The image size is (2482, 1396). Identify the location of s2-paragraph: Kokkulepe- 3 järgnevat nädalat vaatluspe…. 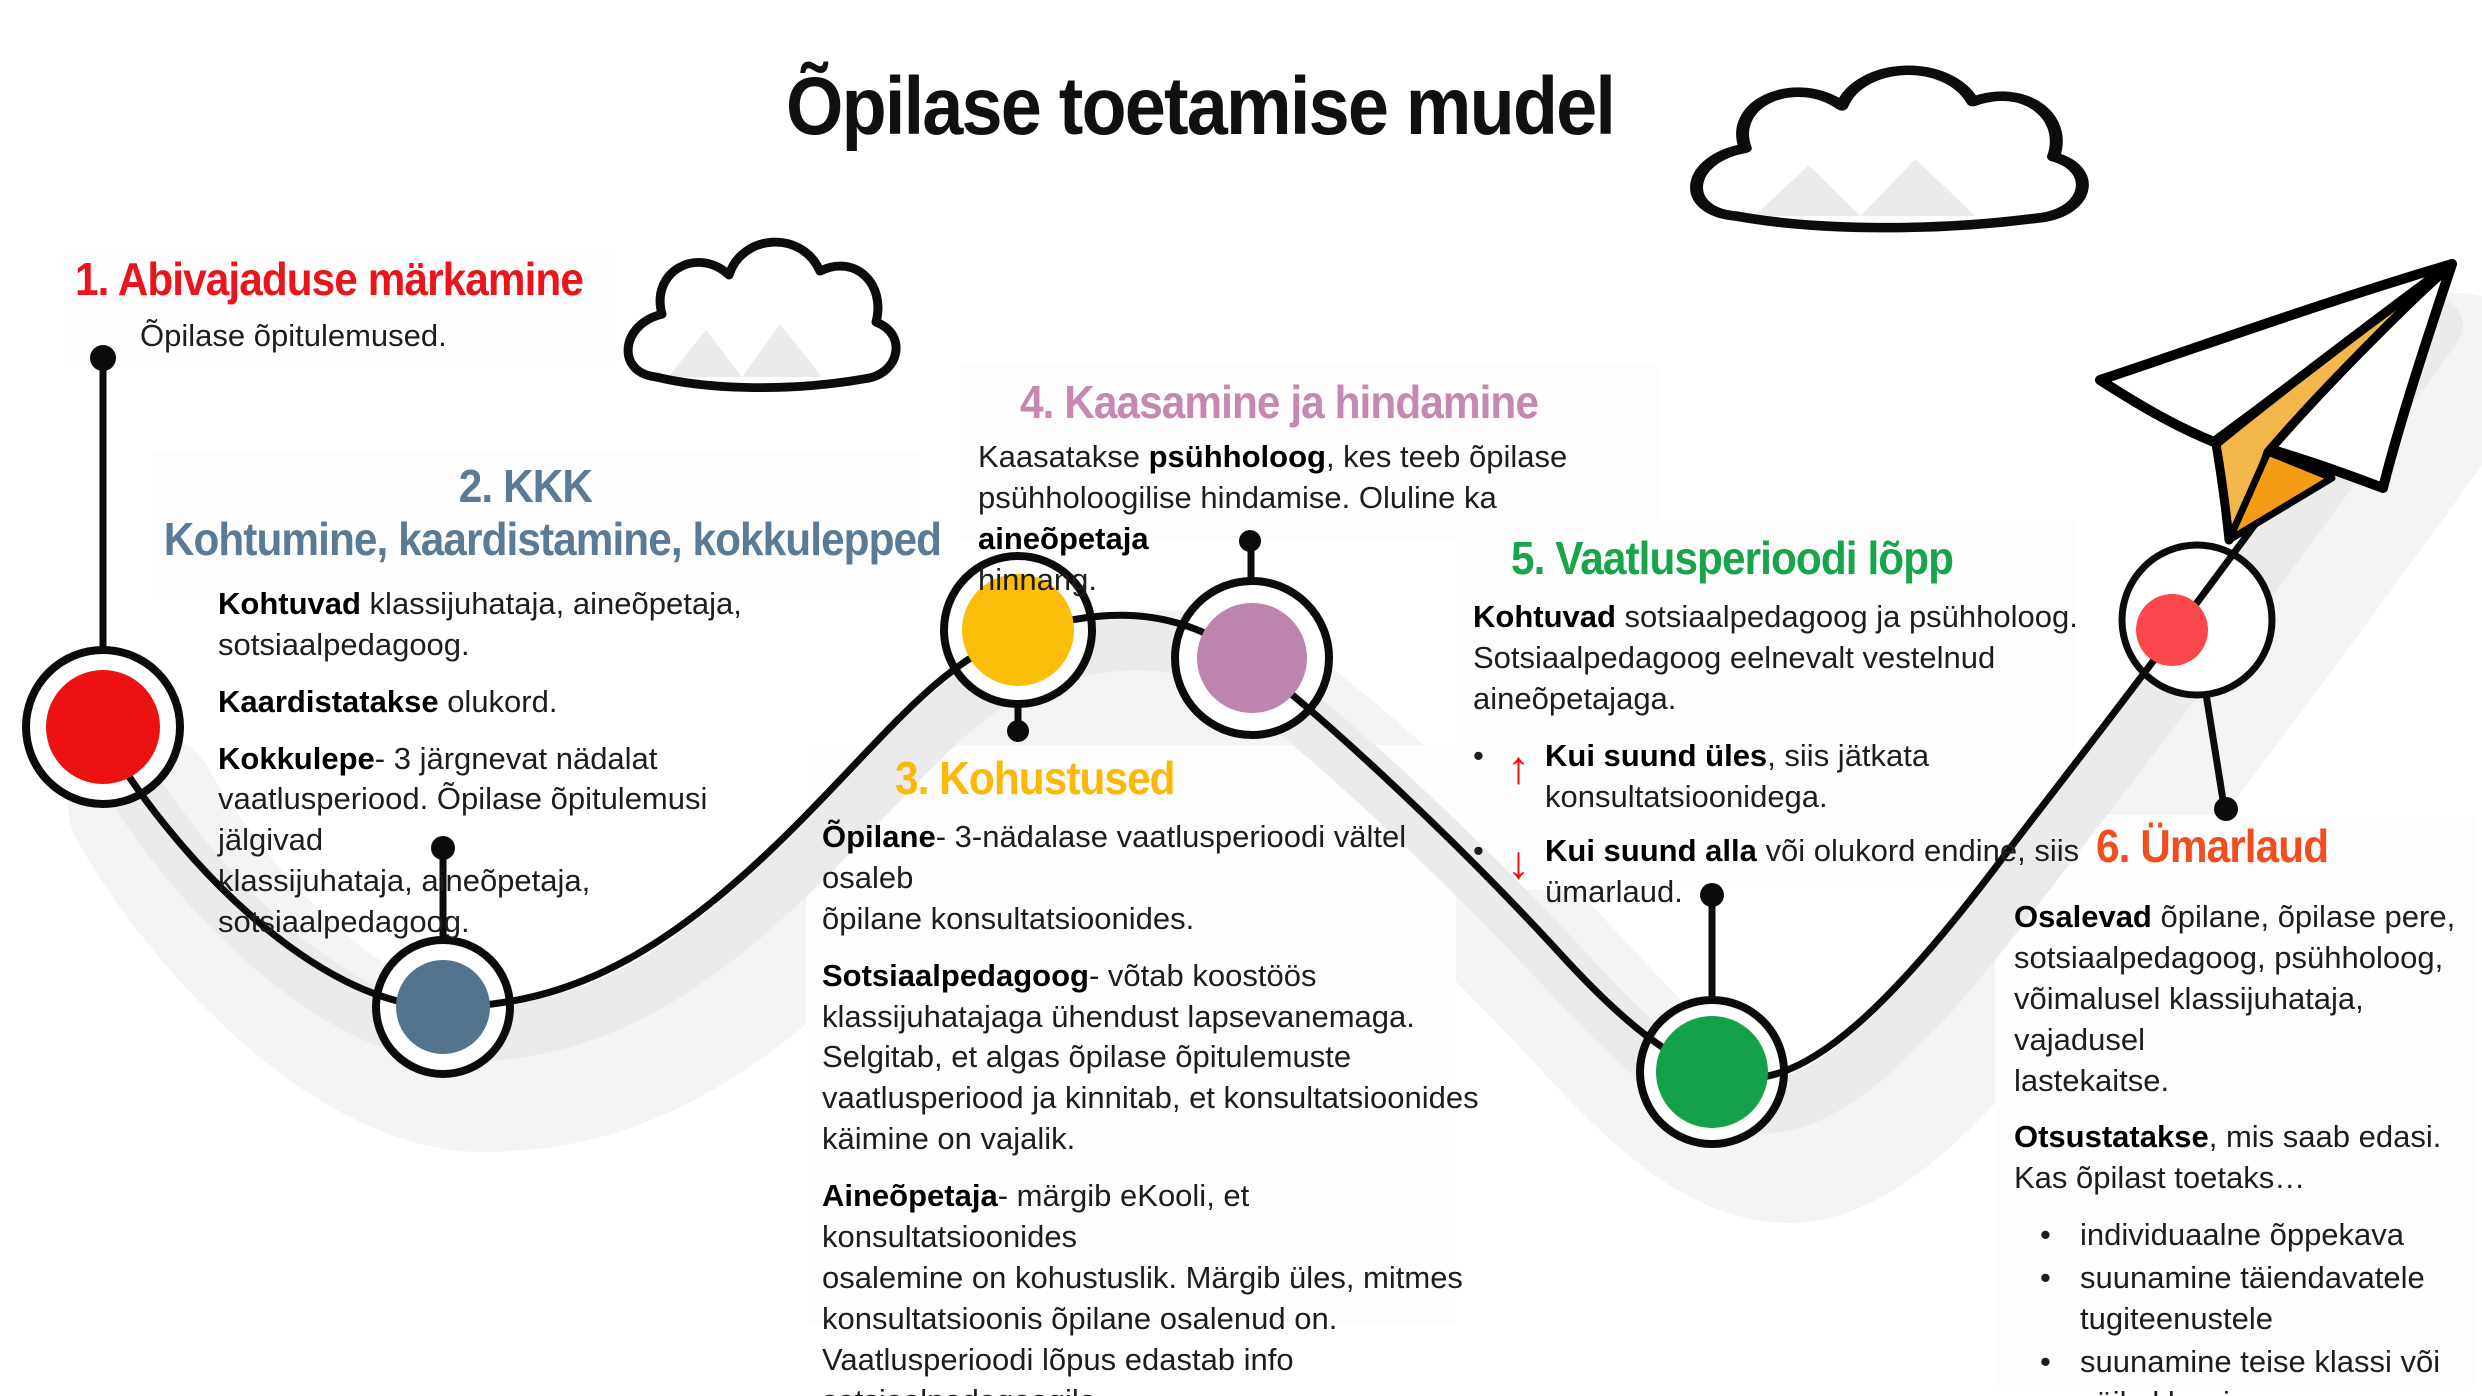
(463, 840).